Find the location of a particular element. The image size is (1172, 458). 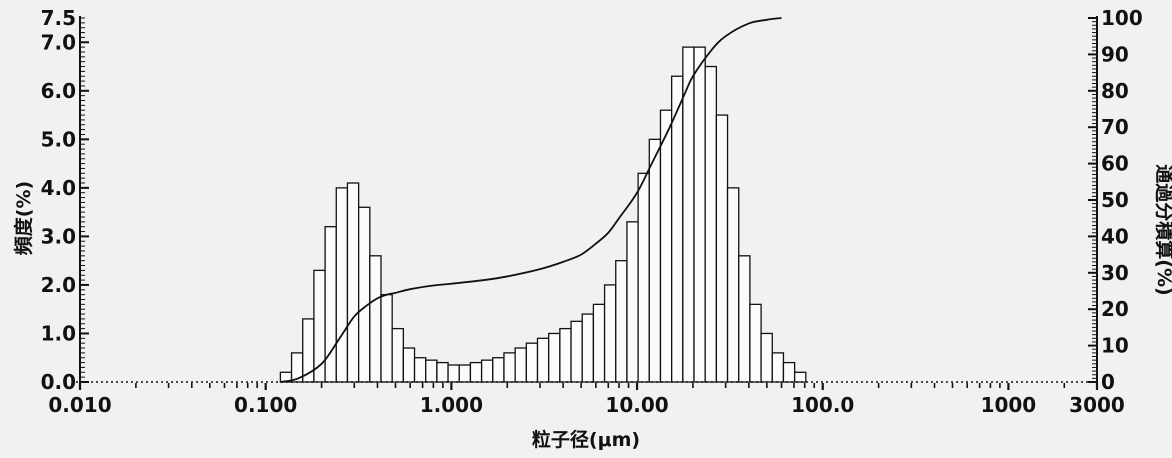

x-tick-label: 0.010 is located at coordinates (79, 405).